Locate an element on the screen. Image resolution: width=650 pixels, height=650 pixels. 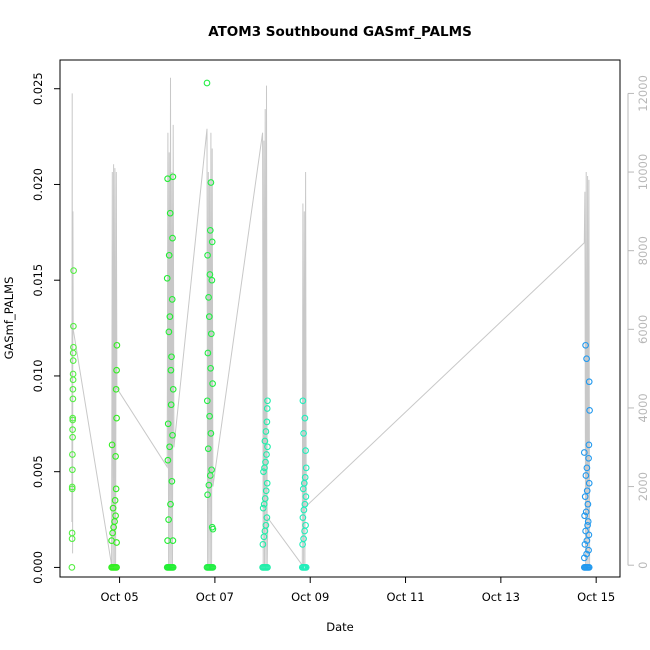
x-tick-label: Oct 05 is located at coordinates (119, 597).